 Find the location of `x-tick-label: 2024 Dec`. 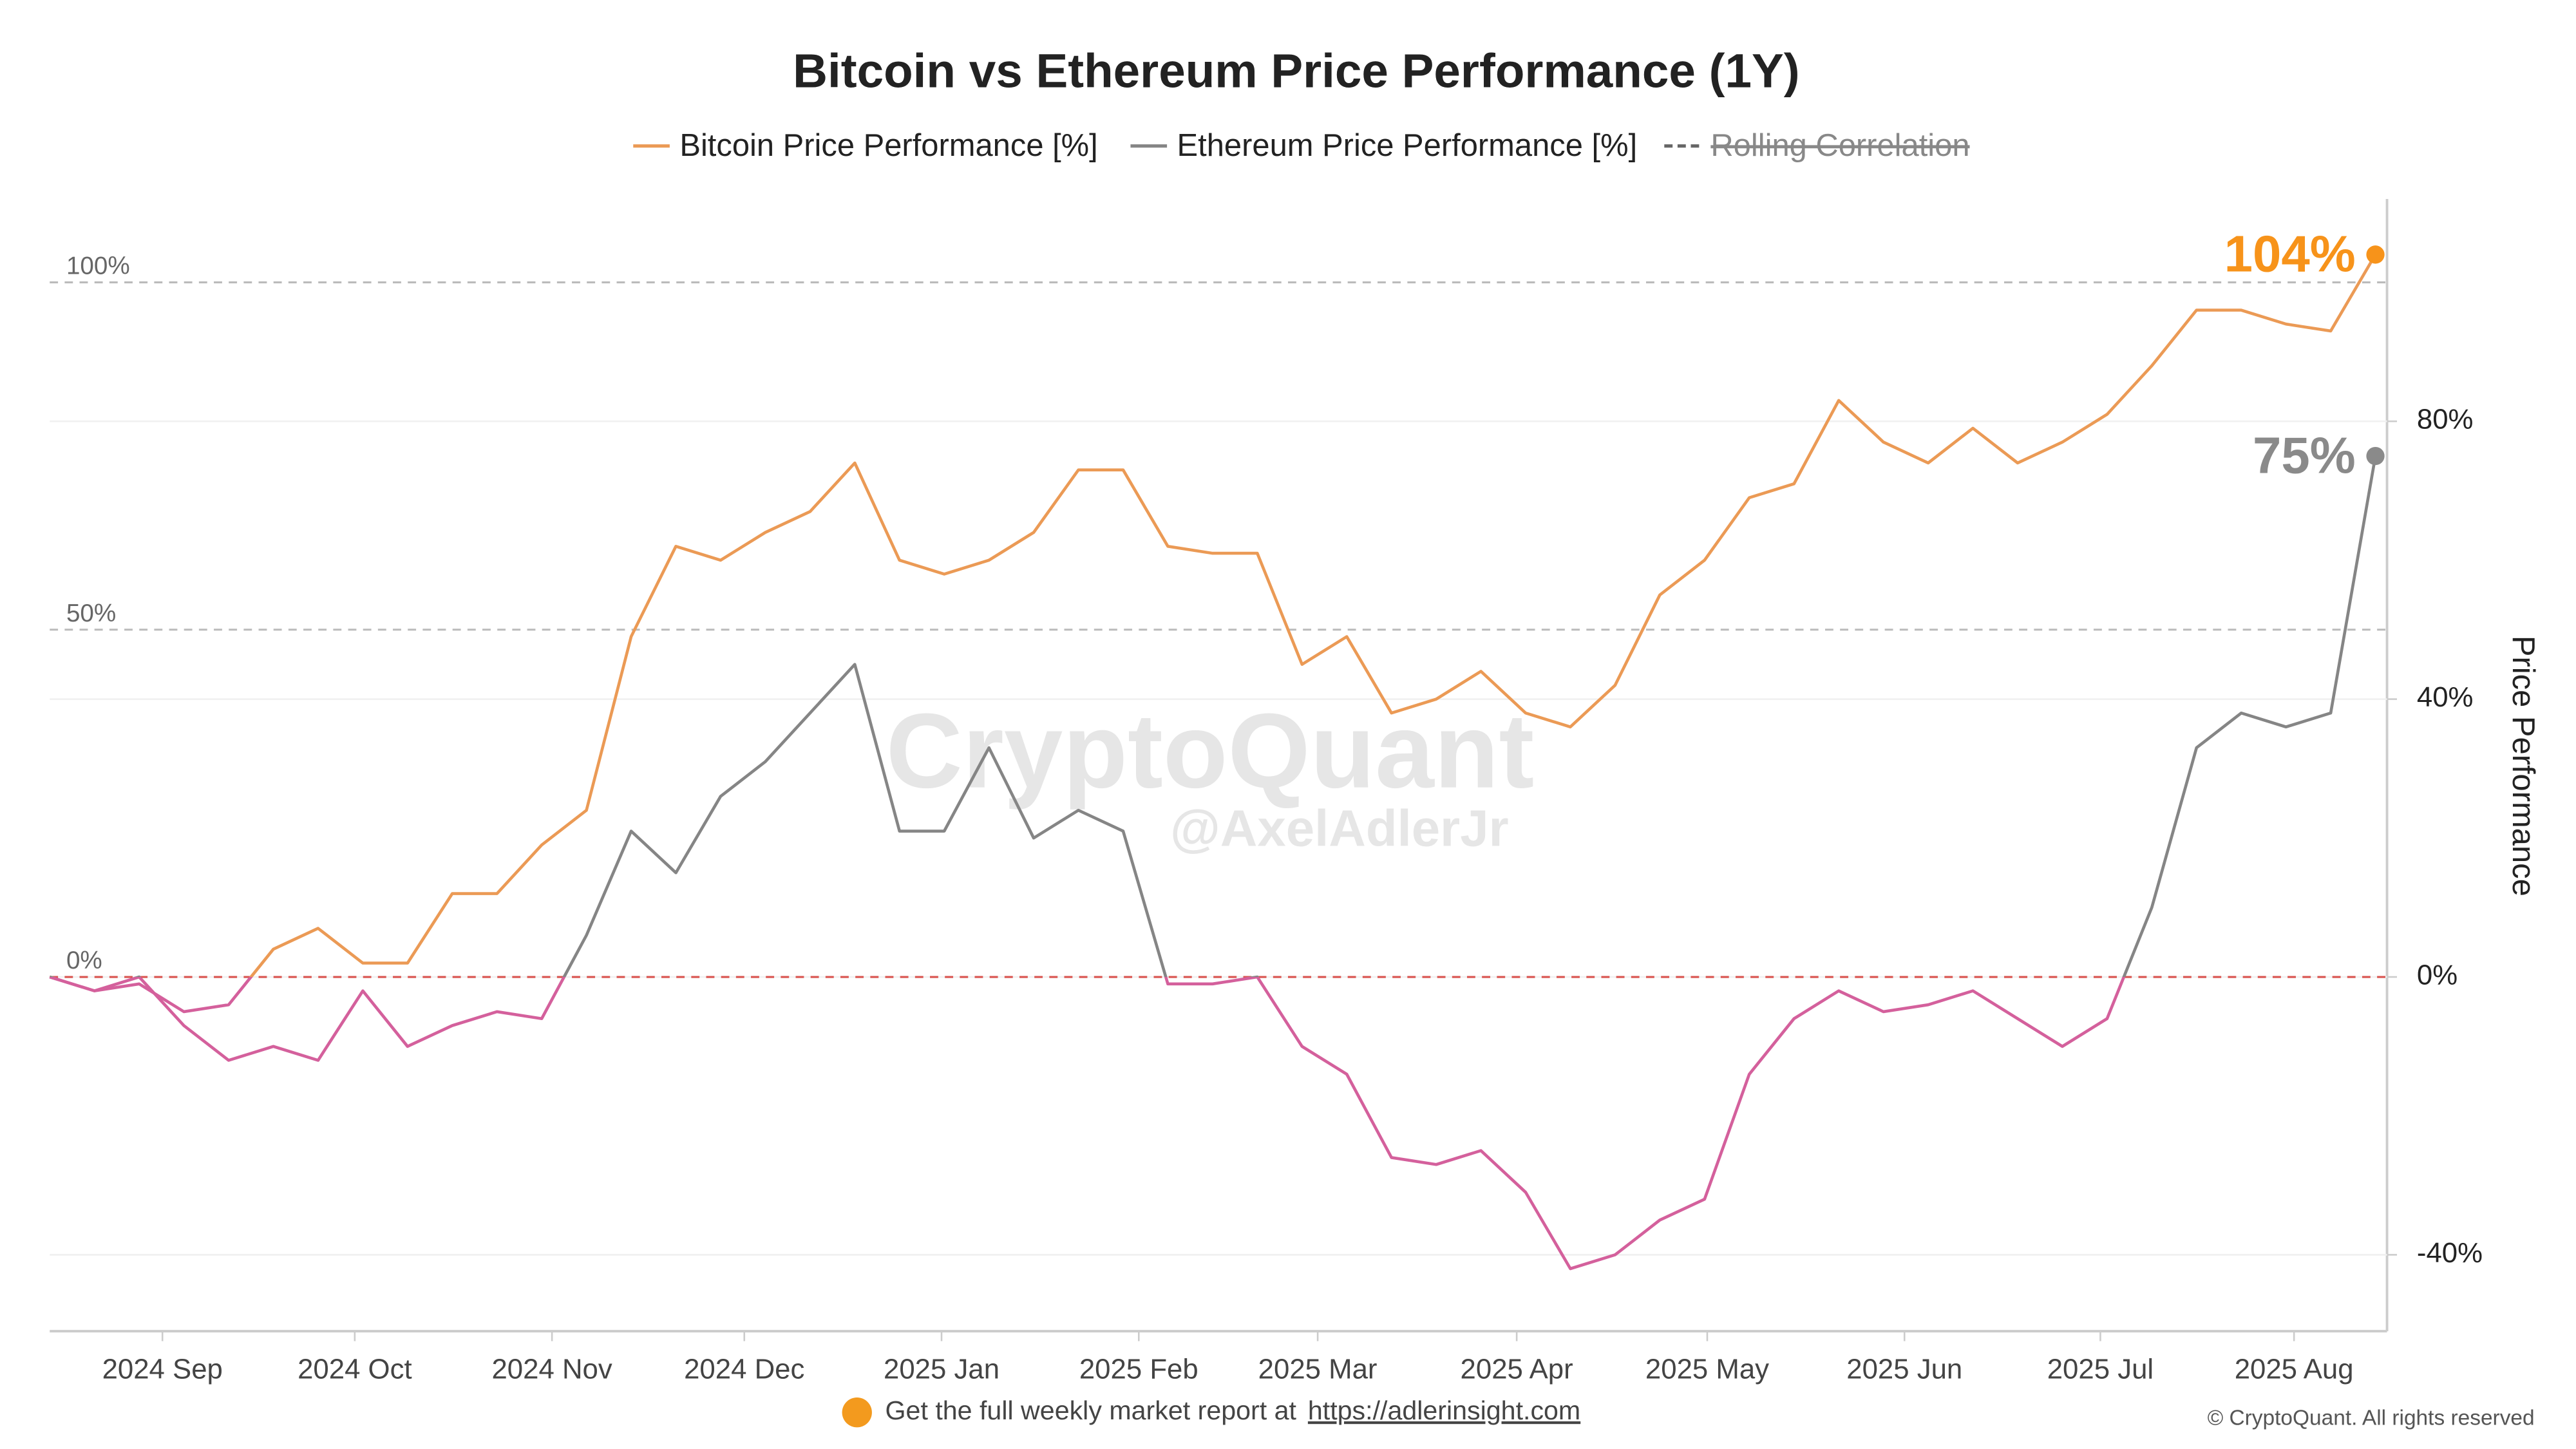

x-tick-label: 2024 Dec is located at coordinates (744, 1369).